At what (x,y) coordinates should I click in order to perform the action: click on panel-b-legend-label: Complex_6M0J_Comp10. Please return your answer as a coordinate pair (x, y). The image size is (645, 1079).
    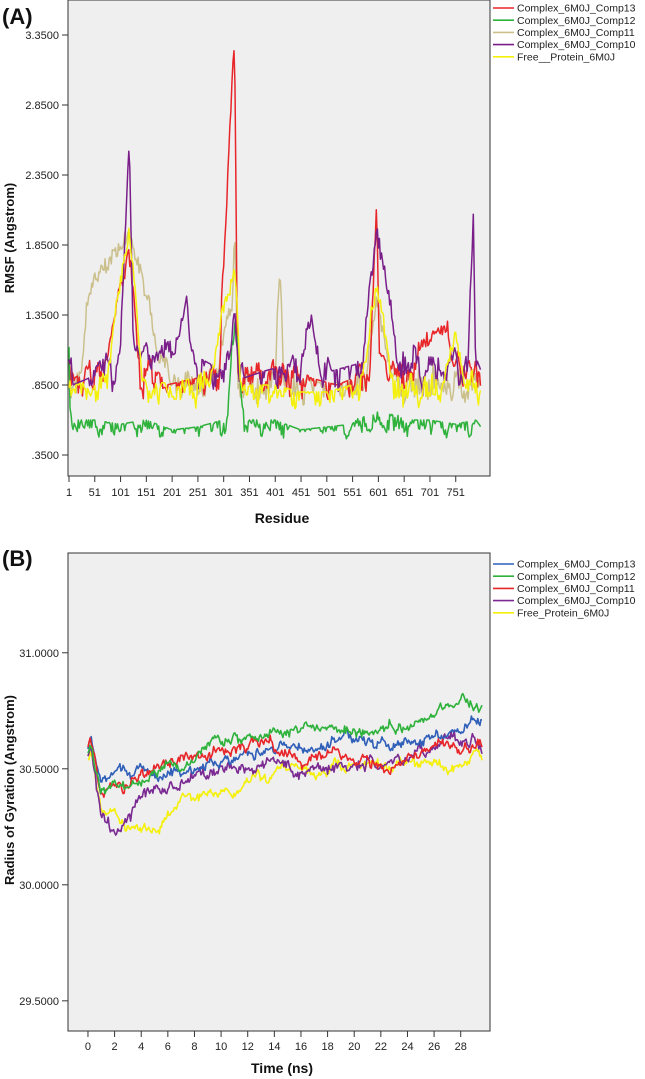
    Looking at the image, I should click on (576, 601).